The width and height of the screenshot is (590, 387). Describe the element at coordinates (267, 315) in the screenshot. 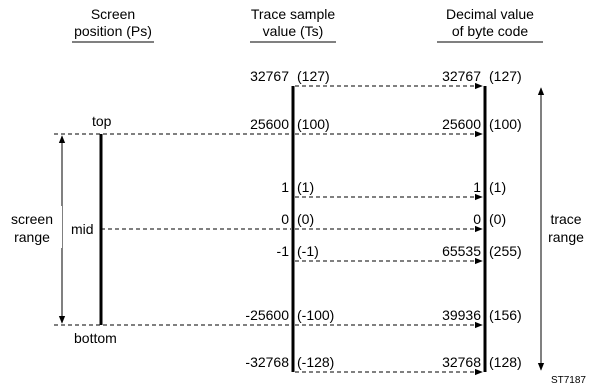

I see `ts-value-bottom: -25600` at that location.